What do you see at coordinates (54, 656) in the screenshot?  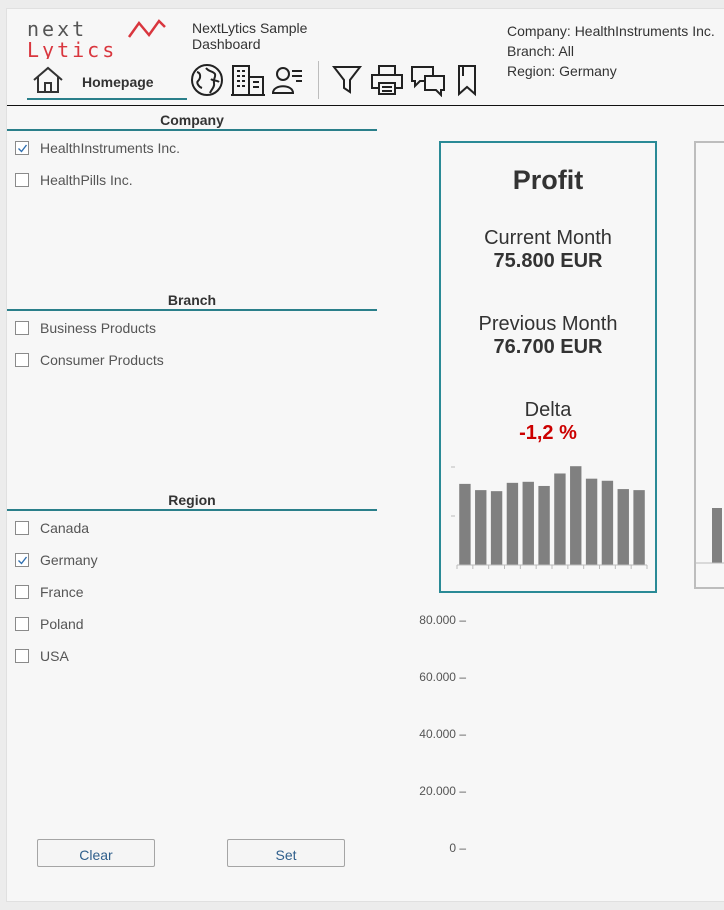 I see `checkbox-label: USA` at bounding box center [54, 656].